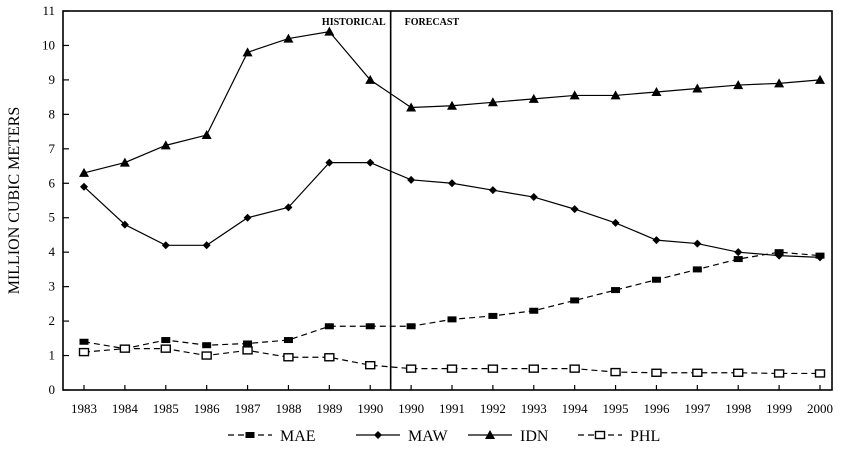  What do you see at coordinates (656, 408) in the screenshot?
I see `x-tick-label: 1996` at bounding box center [656, 408].